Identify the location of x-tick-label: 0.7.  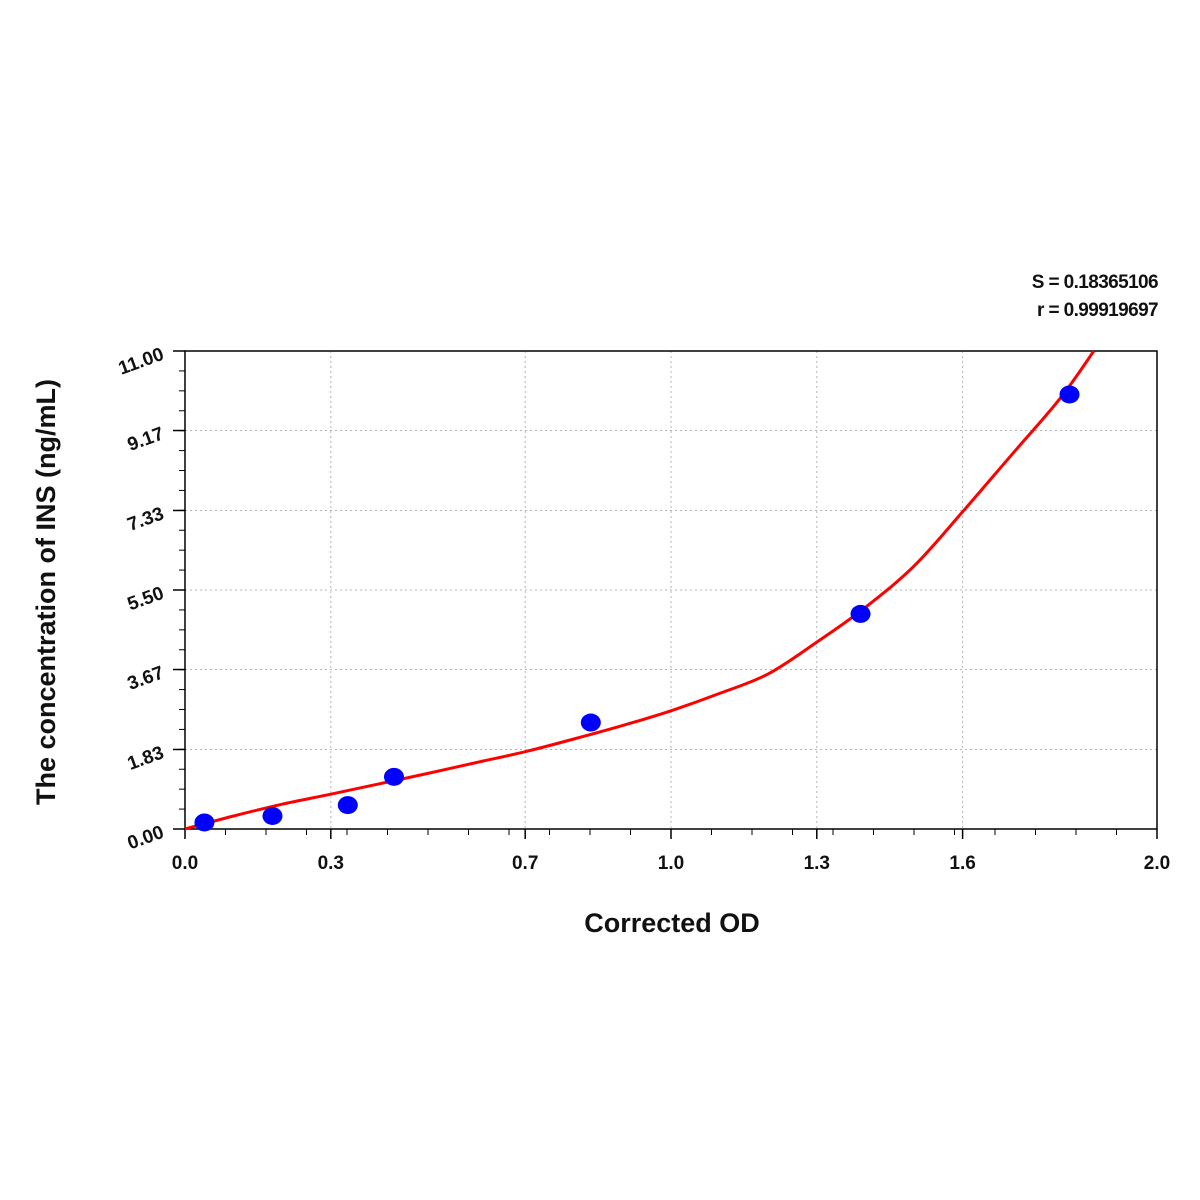
(525, 863).